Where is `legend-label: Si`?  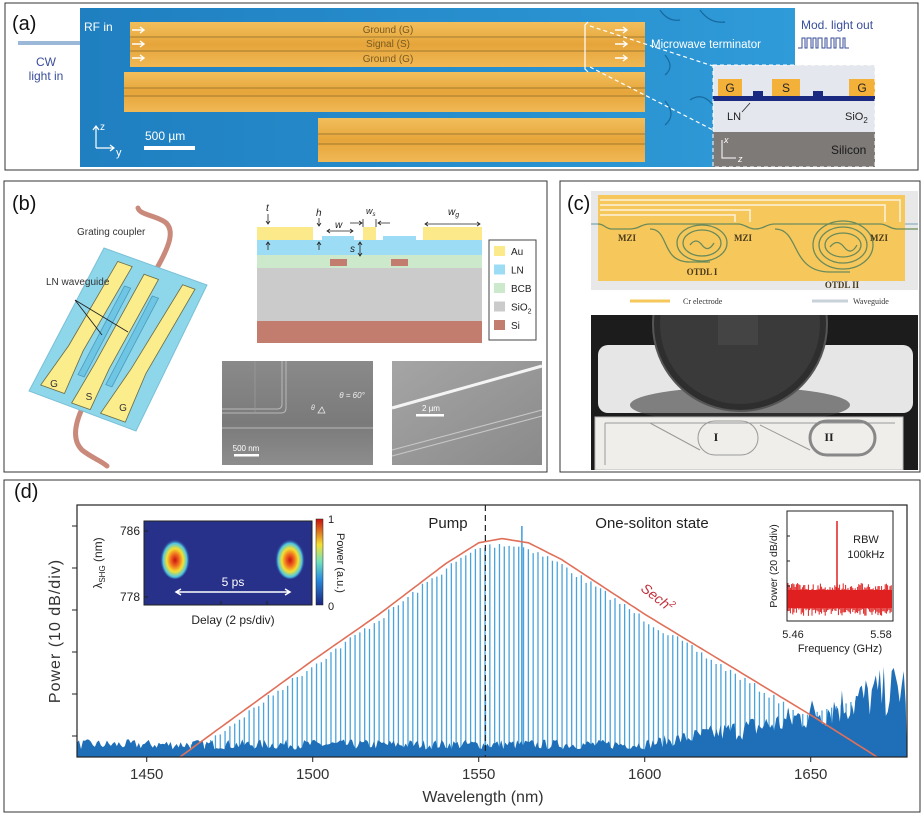
legend-label: Si is located at coordinates (515, 326).